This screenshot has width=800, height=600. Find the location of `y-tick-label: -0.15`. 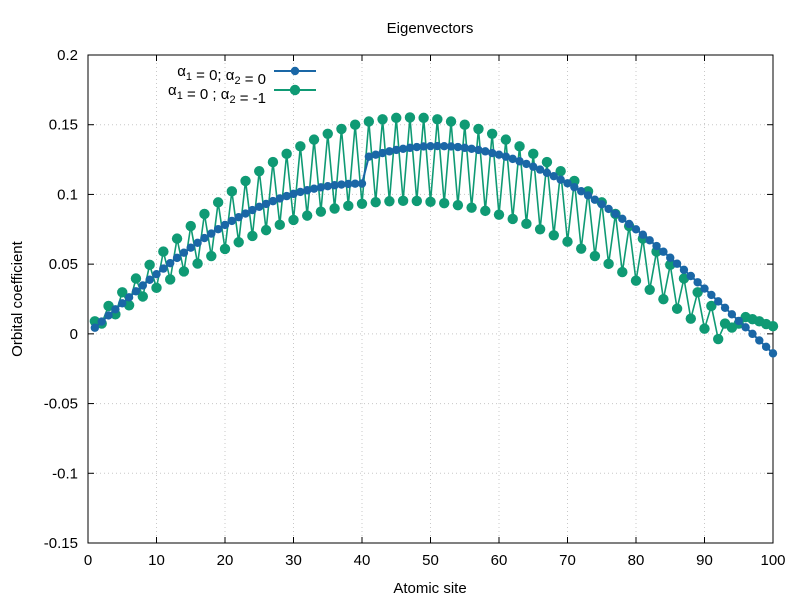

y-tick-label: -0.15 is located at coordinates (61, 543).